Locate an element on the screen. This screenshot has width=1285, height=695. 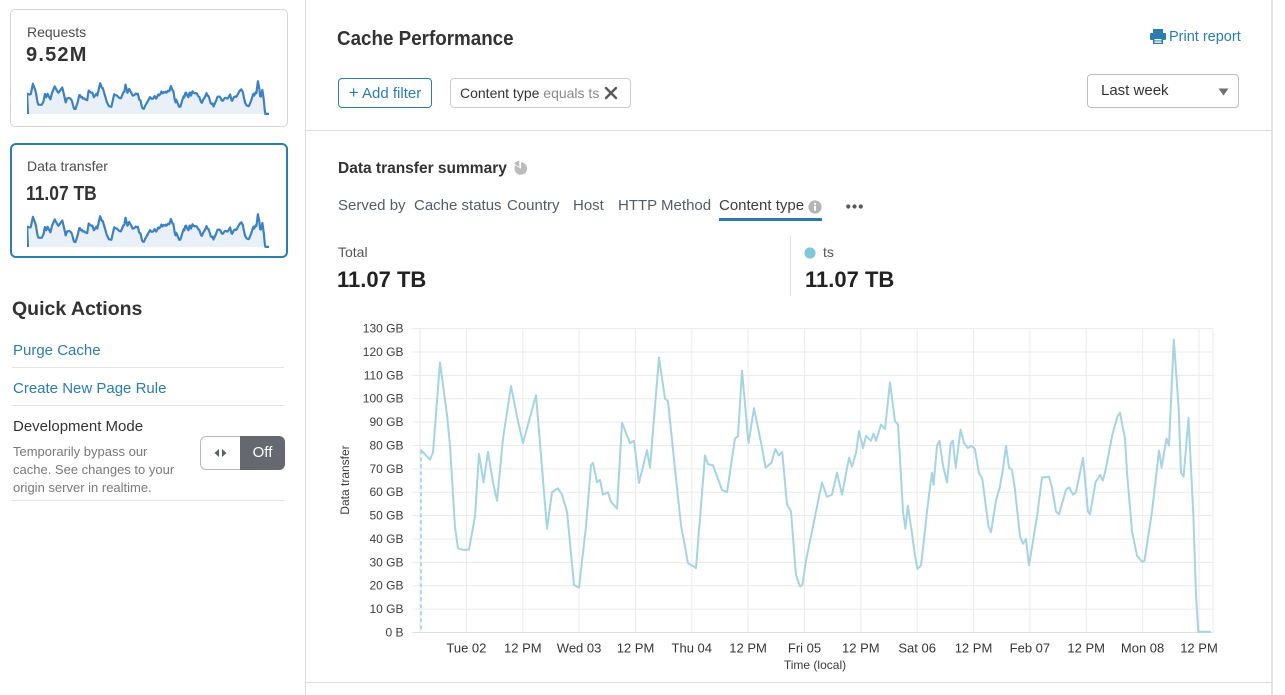
svg-text: 20 GB is located at coordinates (386, 586).